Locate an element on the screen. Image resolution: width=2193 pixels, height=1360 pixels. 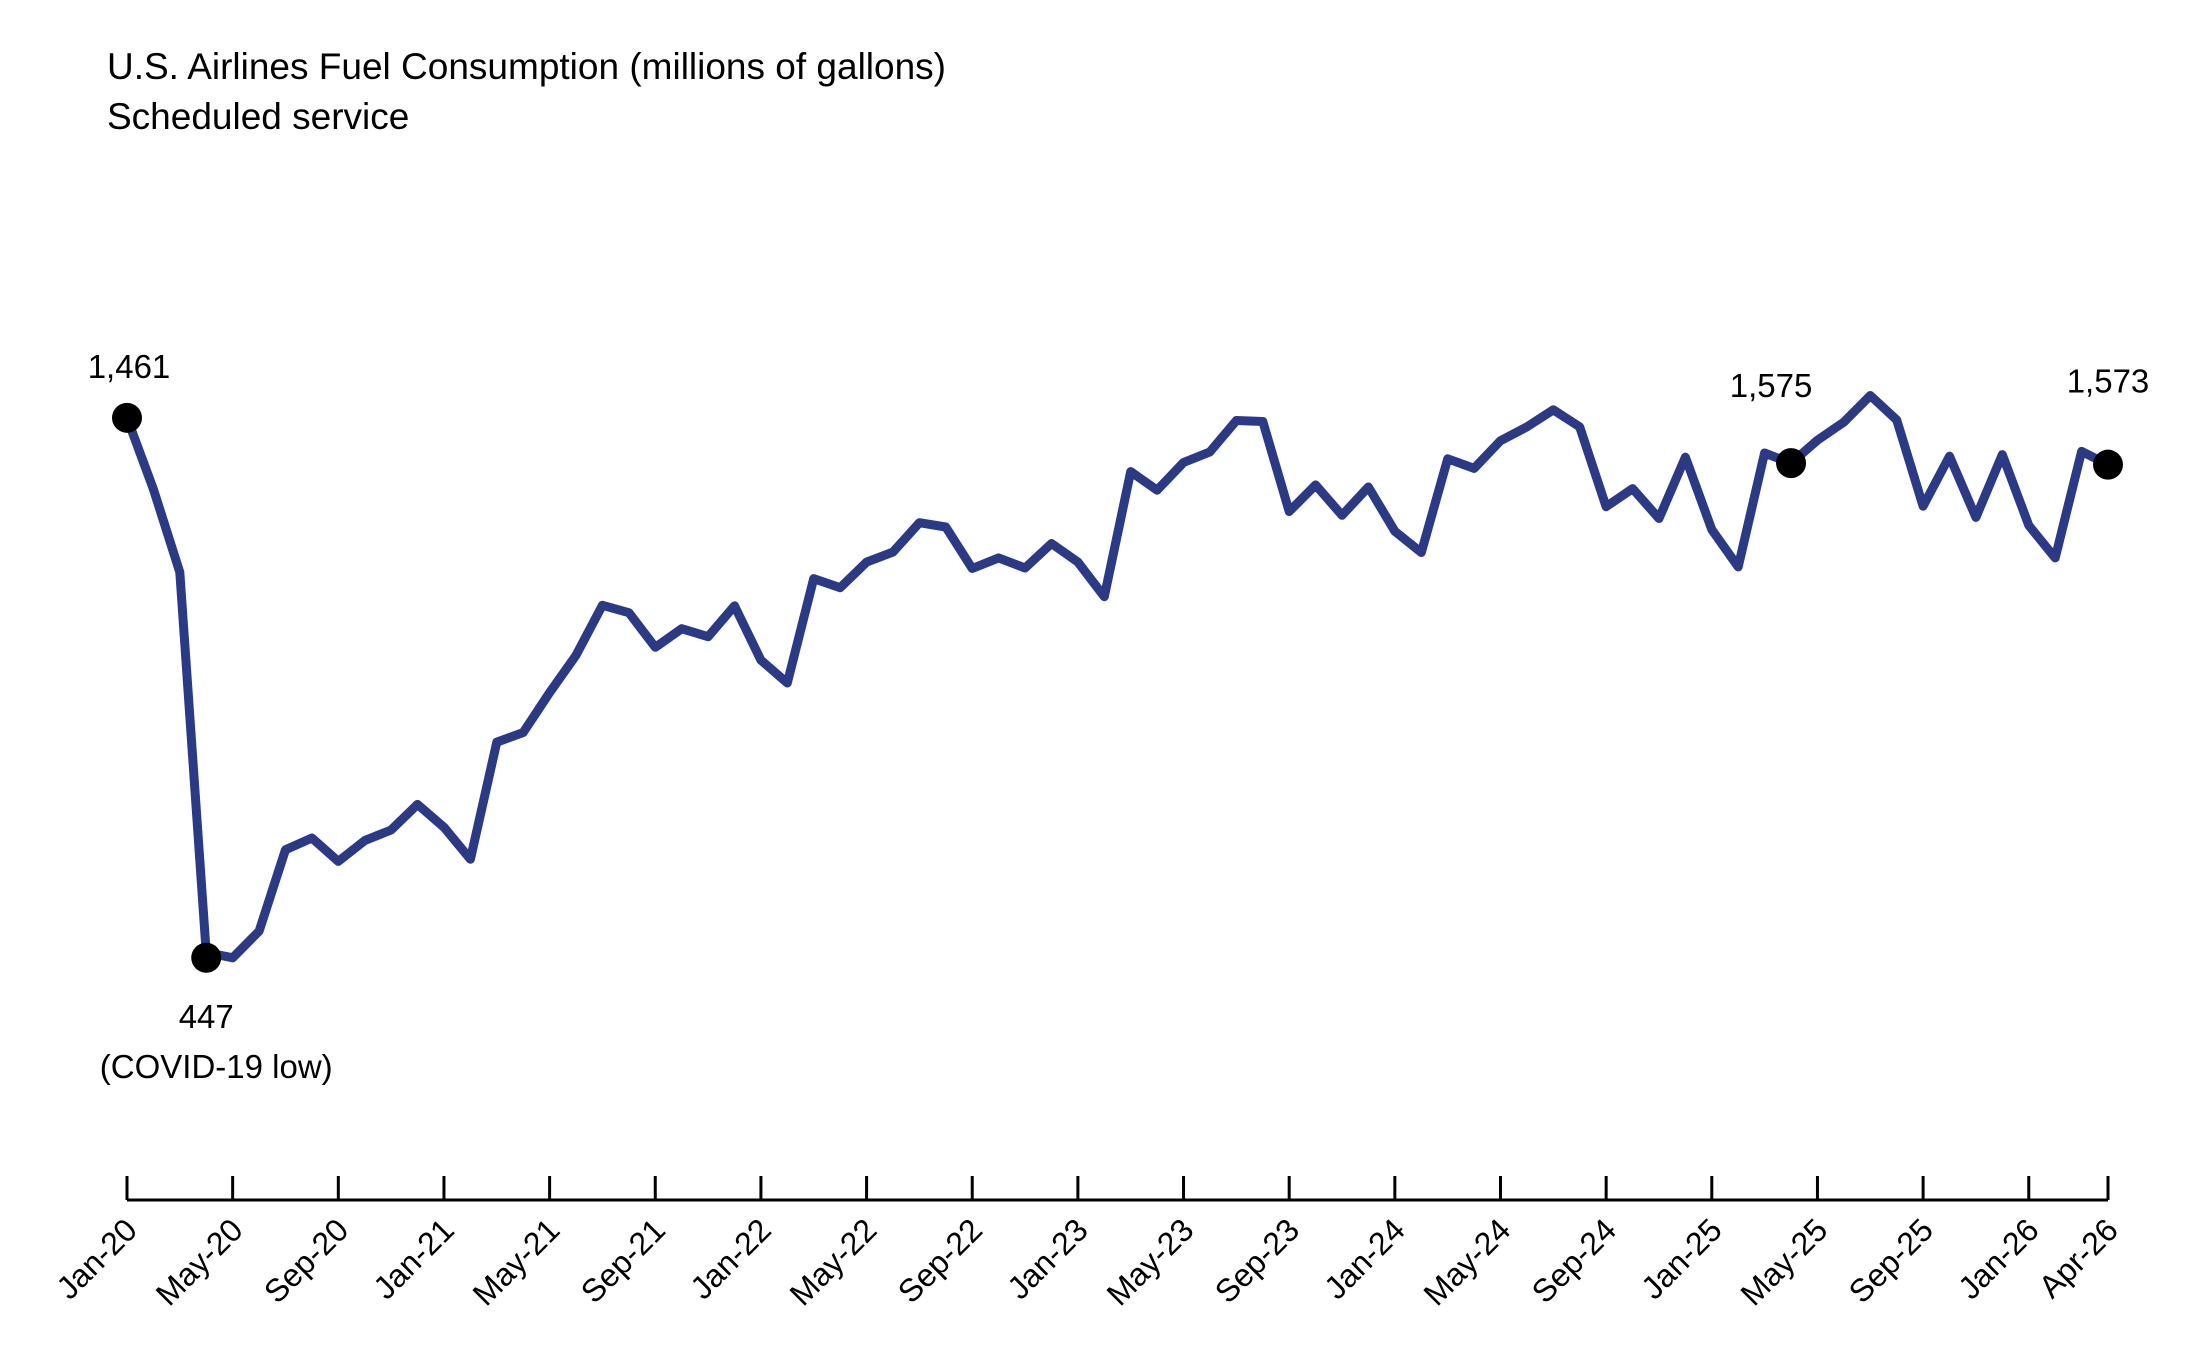
x-tick-label: Sep-23 is located at coordinates (1257, 1260).